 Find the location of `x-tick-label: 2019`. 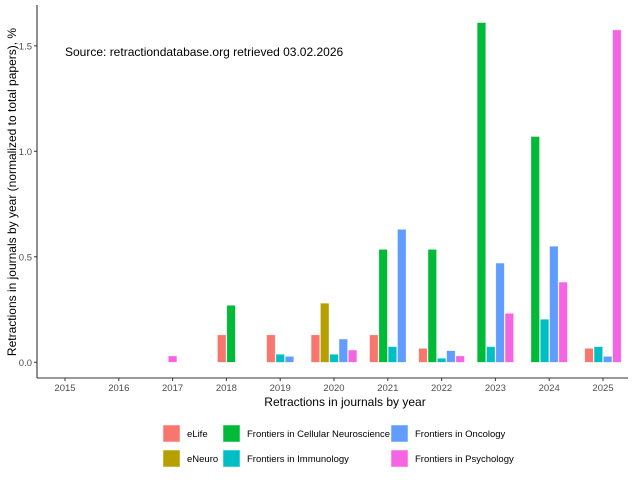

x-tick-label: 2019 is located at coordinates (280, 388).